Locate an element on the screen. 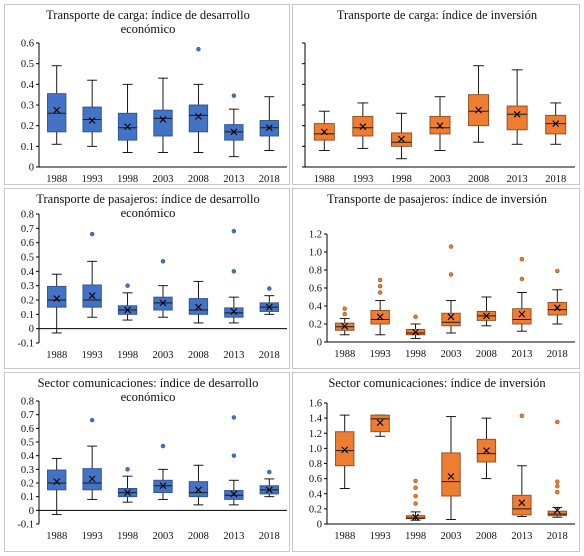 The image size is (584, 556). box-2008 is located at coordinates (486, 311).